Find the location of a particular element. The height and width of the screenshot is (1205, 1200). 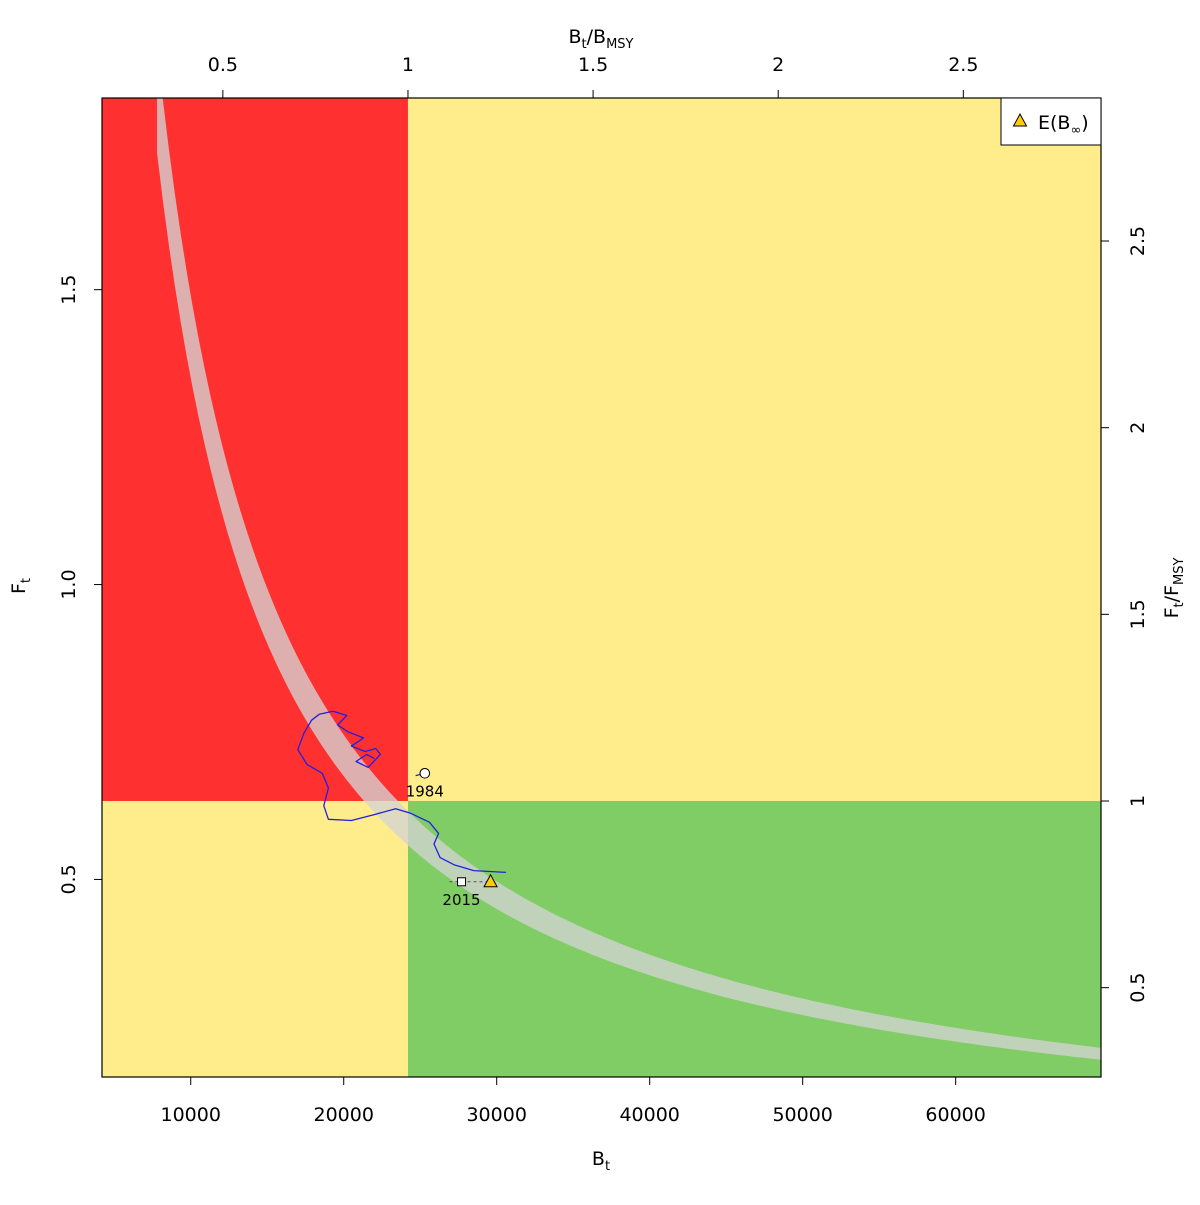

forecast-marker is located at coordinates (490, 880).